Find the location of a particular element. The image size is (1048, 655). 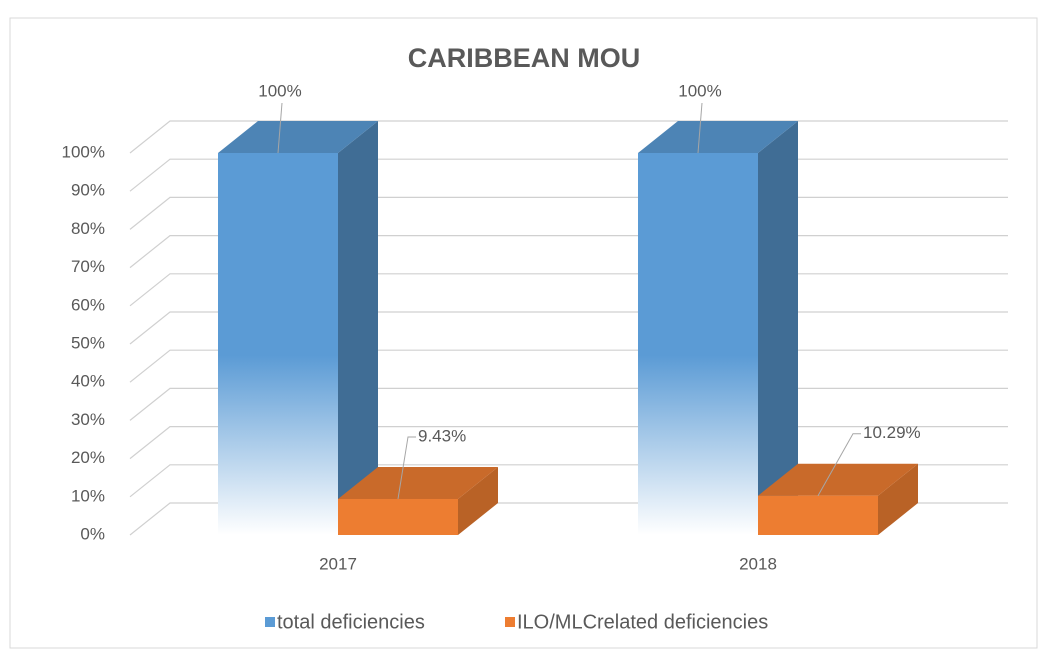

y-tick-label: 100% is located at coordinates (83, 151).